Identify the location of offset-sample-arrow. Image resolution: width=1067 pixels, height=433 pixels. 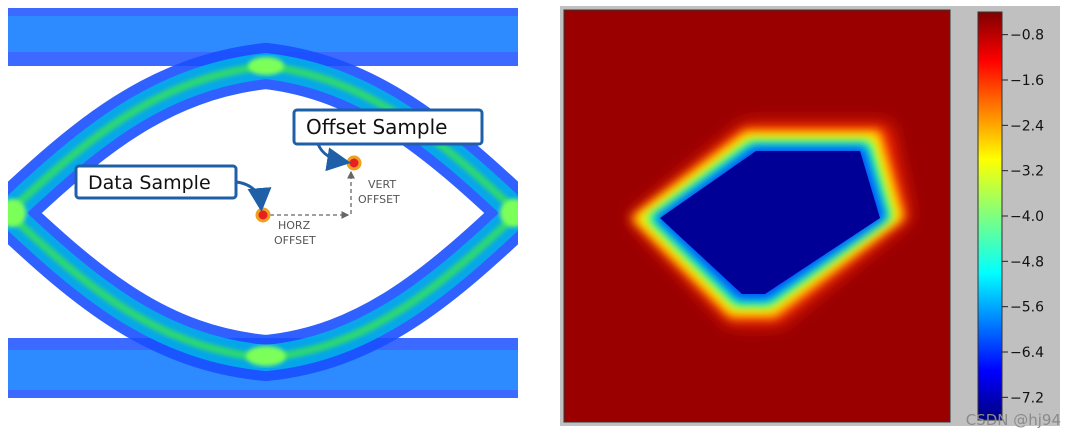
(333, 157).